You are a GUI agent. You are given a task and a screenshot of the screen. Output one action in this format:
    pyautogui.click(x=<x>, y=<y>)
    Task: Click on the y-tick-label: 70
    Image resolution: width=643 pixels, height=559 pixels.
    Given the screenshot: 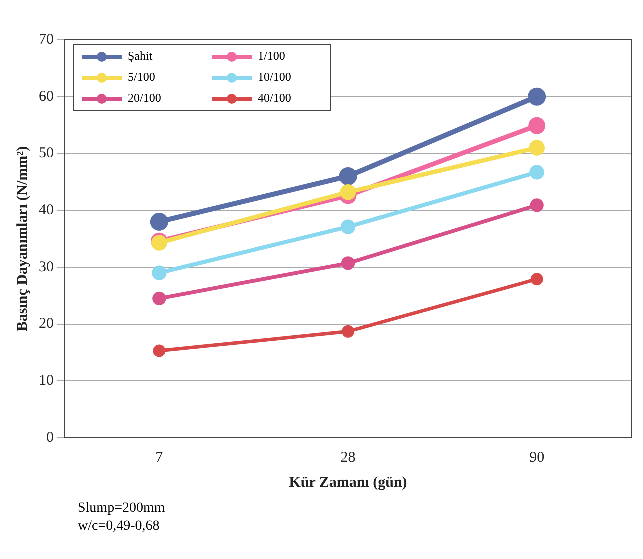 What is the action you would take?
    pyautogui.click(x=46, y=40)
    